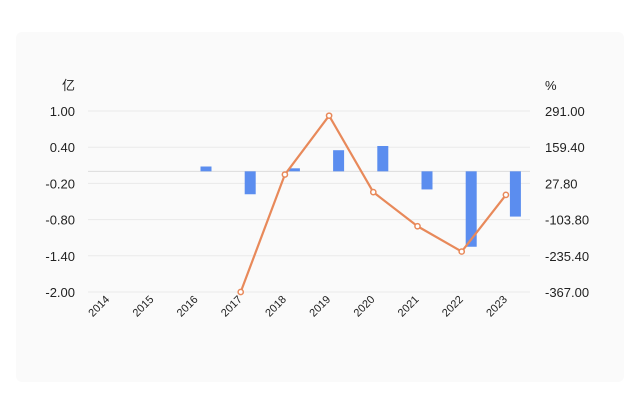  Describe the element at coordinates (144, 307) in the screenshot. I see `x-tick-label: 2015` at that location.